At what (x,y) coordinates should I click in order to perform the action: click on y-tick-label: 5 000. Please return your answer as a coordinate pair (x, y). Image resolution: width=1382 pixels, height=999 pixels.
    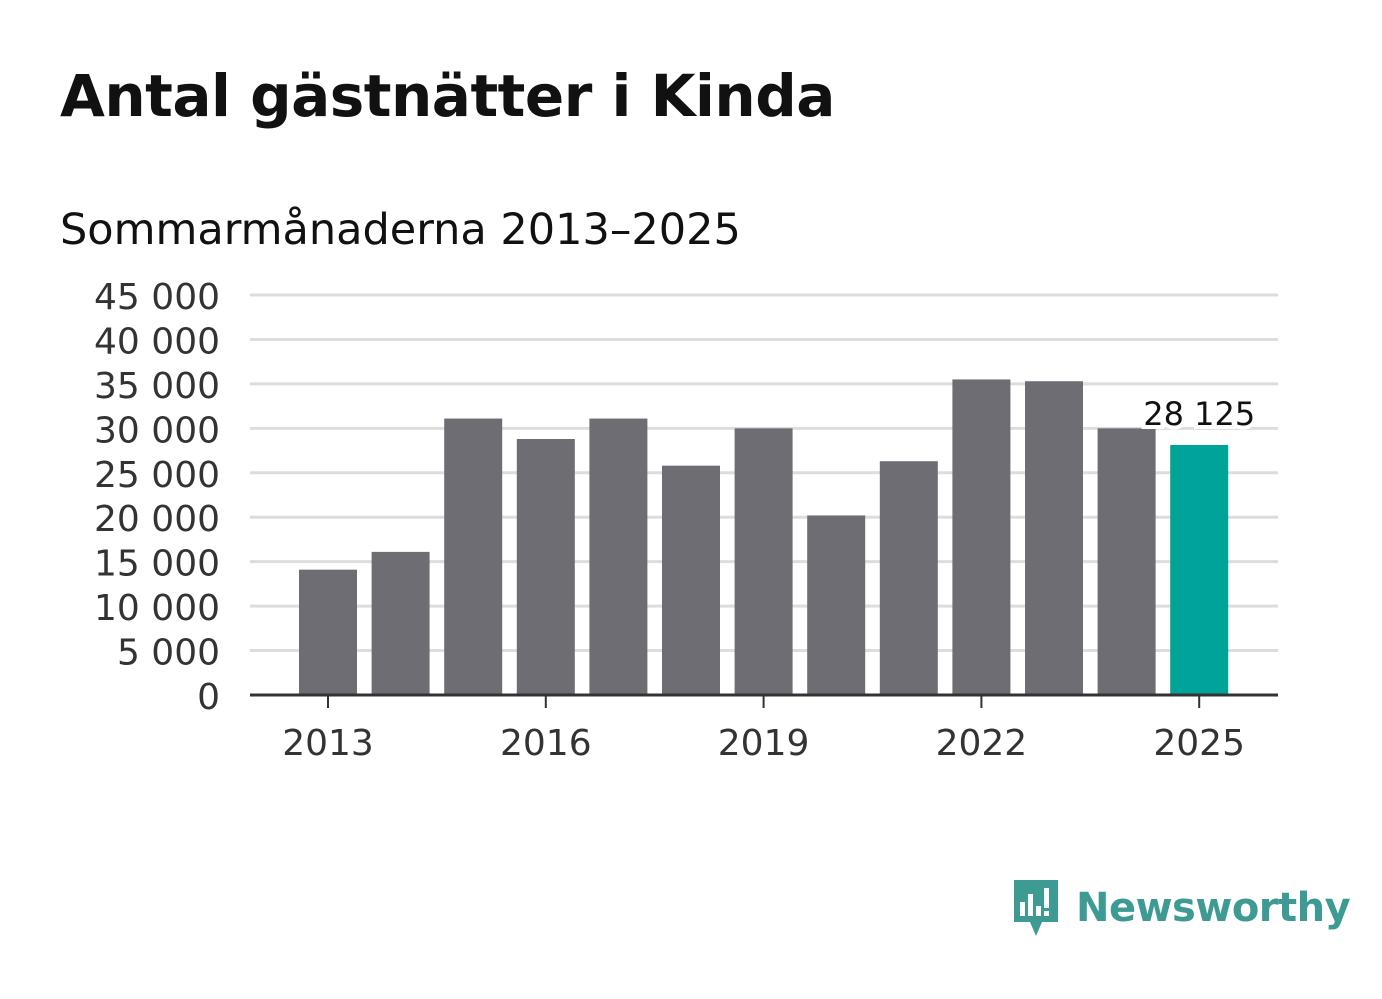
    Looking at the image, I should click on (168, 653).